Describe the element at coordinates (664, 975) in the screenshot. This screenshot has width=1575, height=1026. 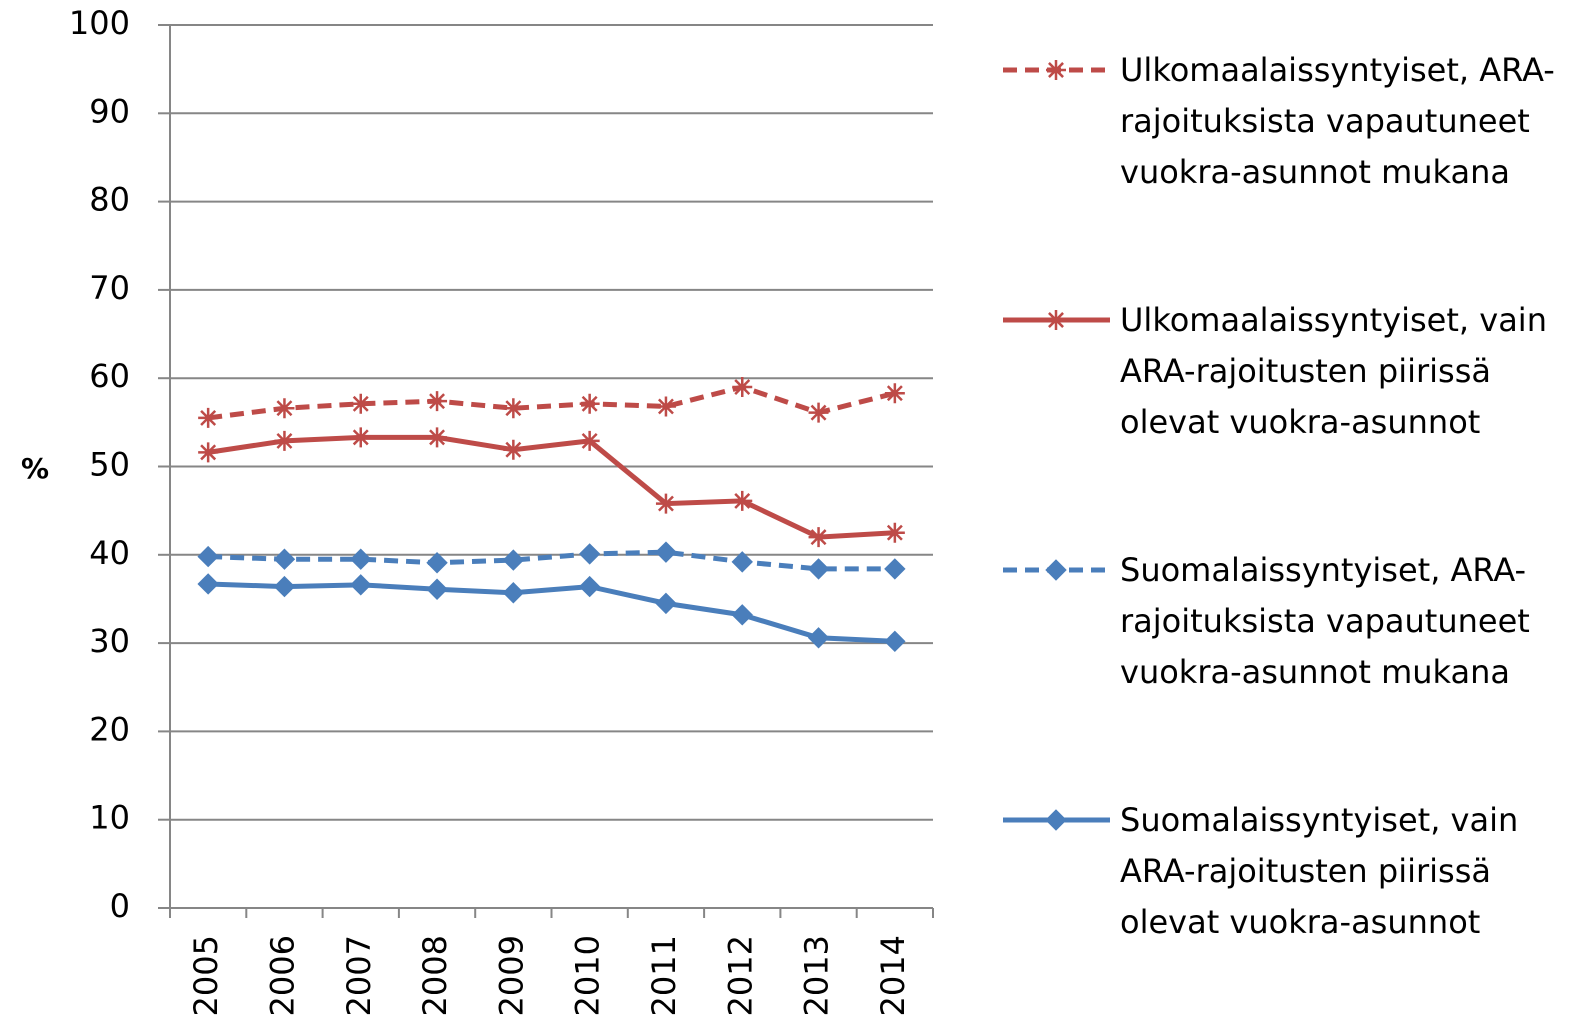
I see `x-tick-label: 2011` at that location.